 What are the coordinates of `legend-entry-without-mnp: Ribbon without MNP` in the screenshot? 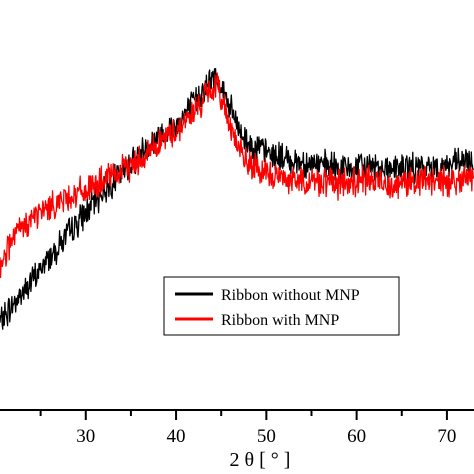 It's located at (290, 295).